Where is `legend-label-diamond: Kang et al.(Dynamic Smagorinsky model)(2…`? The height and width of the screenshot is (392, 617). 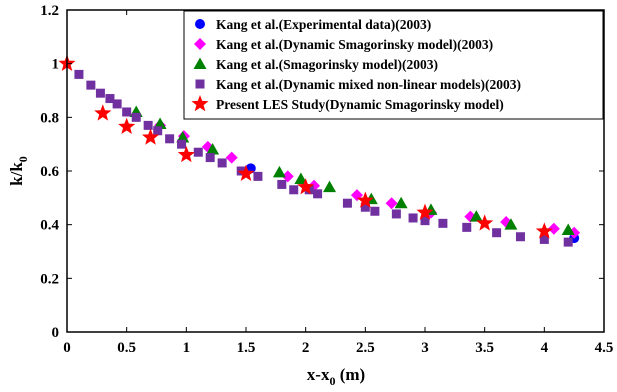 legend-label-diamond: Kang et al.(Dynamic Smagorinsky model)(2… is located at coordinates (354, 44).